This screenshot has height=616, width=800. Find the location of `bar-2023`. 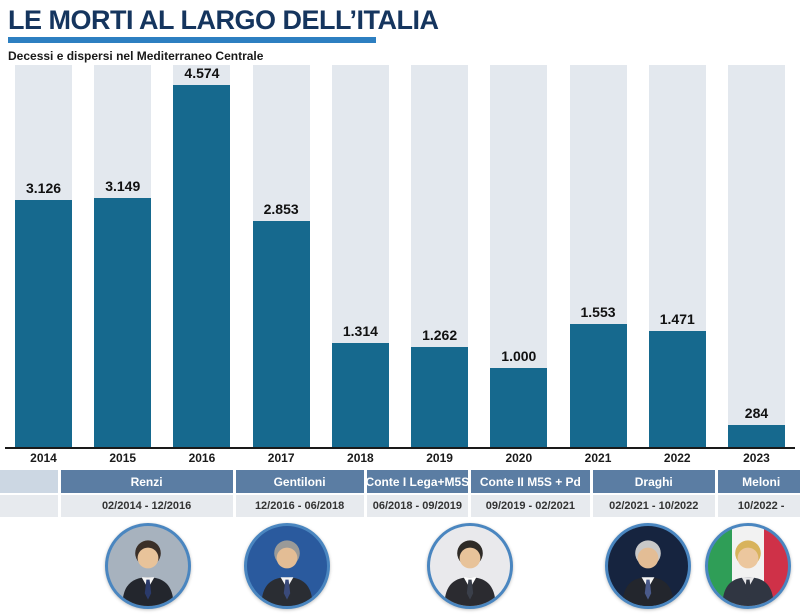

bar-2023 is located at coordinates (756, 436).